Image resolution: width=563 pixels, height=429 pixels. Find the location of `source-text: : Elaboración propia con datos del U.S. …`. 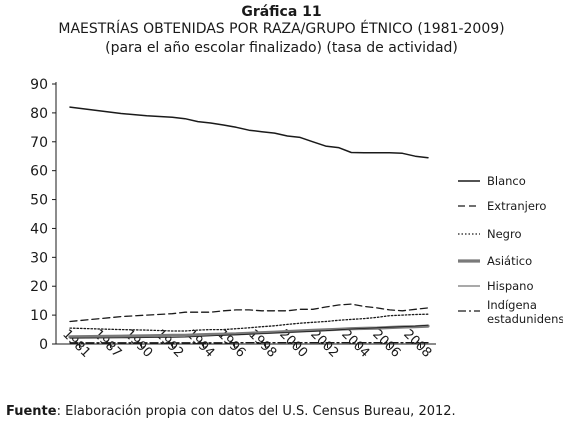

source-text: : Elaboración propia con datos del U.S. … is located at coordinates (256, 411).